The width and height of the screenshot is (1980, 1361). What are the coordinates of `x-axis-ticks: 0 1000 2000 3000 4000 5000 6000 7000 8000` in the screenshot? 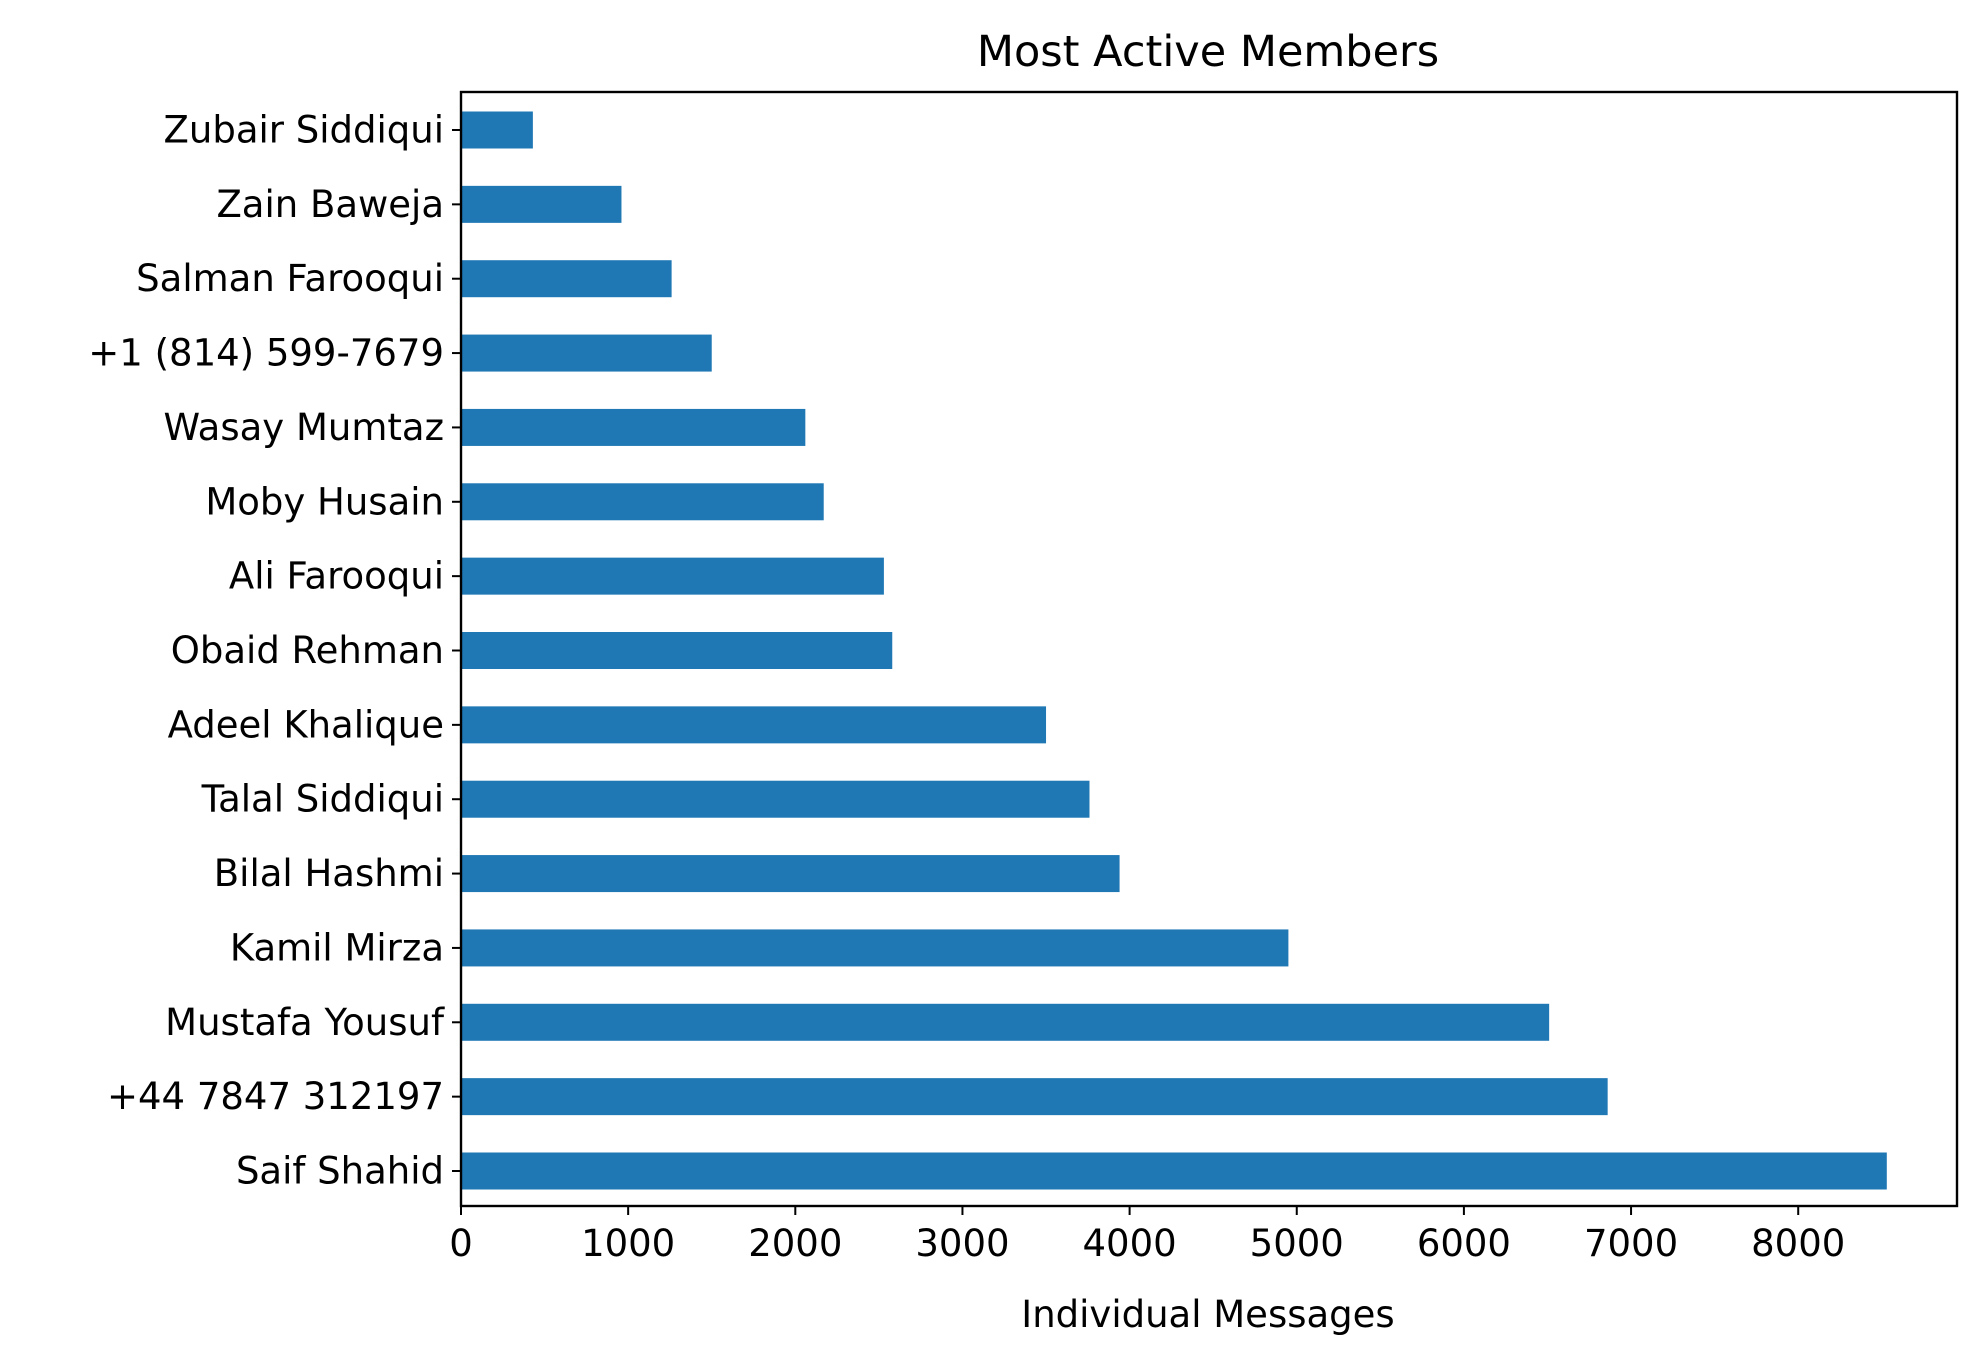 It's located at (1147, 1235).